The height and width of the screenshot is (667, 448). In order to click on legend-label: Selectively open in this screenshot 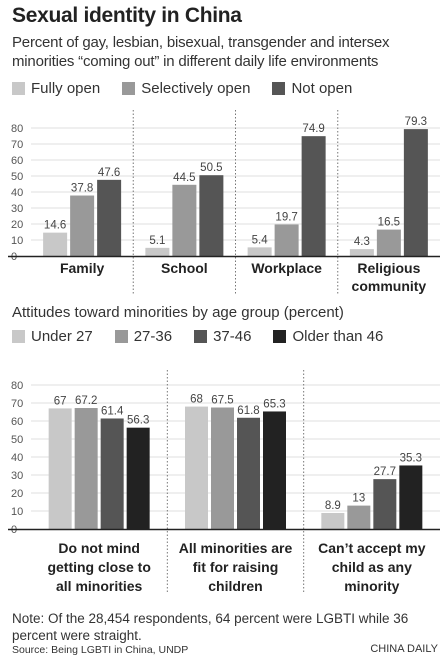, I will do `click(196, 88)`.